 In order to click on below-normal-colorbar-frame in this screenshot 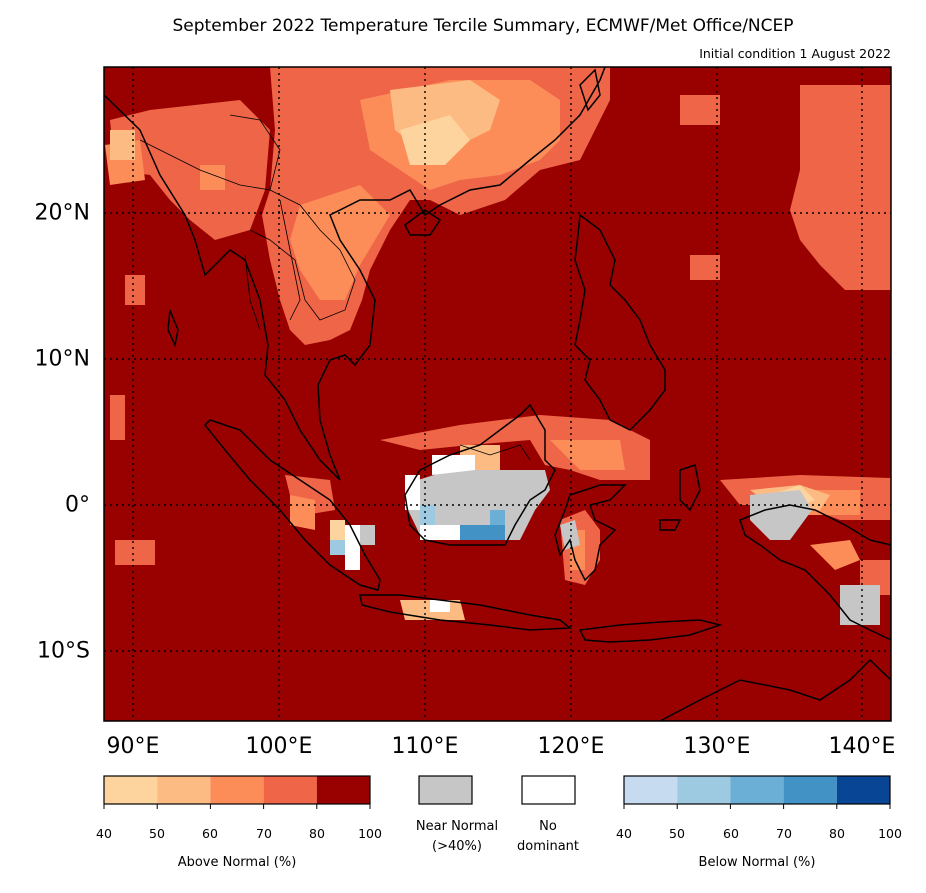, I will do `click(757, 790)`.